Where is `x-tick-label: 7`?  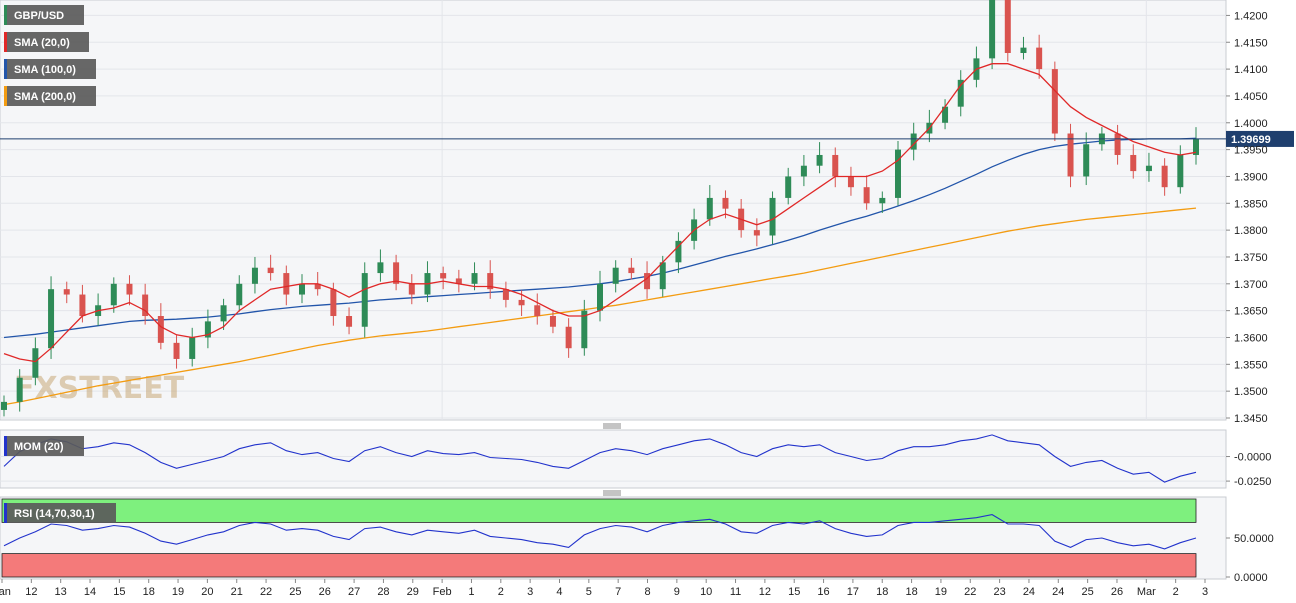 x-tick-label: 7 is located at coordinates (618, 592).